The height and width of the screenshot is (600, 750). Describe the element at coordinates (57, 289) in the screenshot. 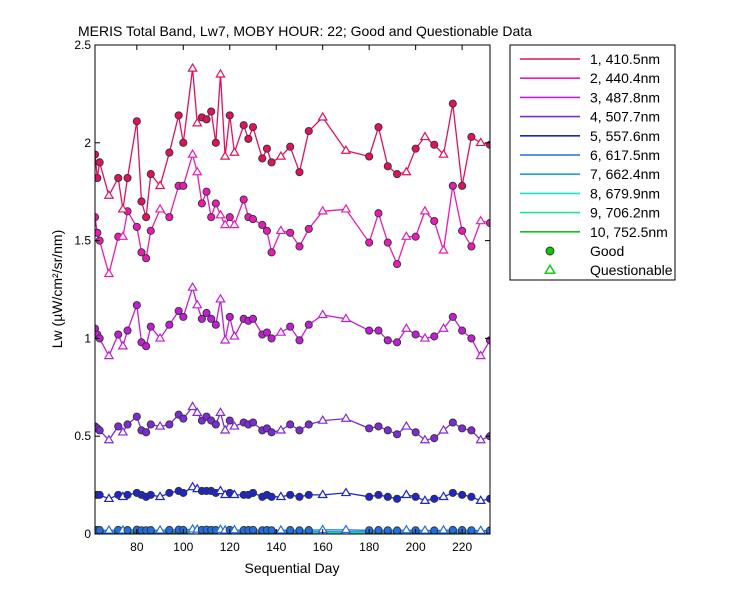

I see `y-axis-label: Lw (µW/cm²/sr/nm)` at that location.